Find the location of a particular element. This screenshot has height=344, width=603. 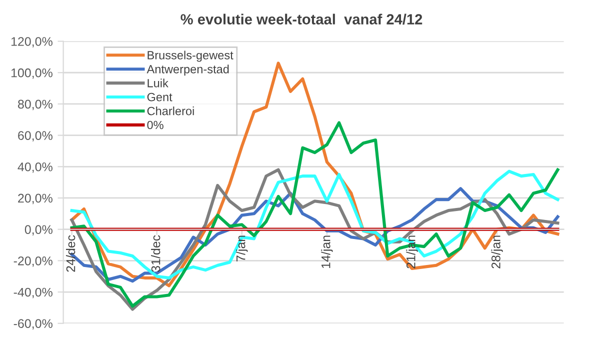

x-tick-label: 21/jan is located at coordinates (412, 252).